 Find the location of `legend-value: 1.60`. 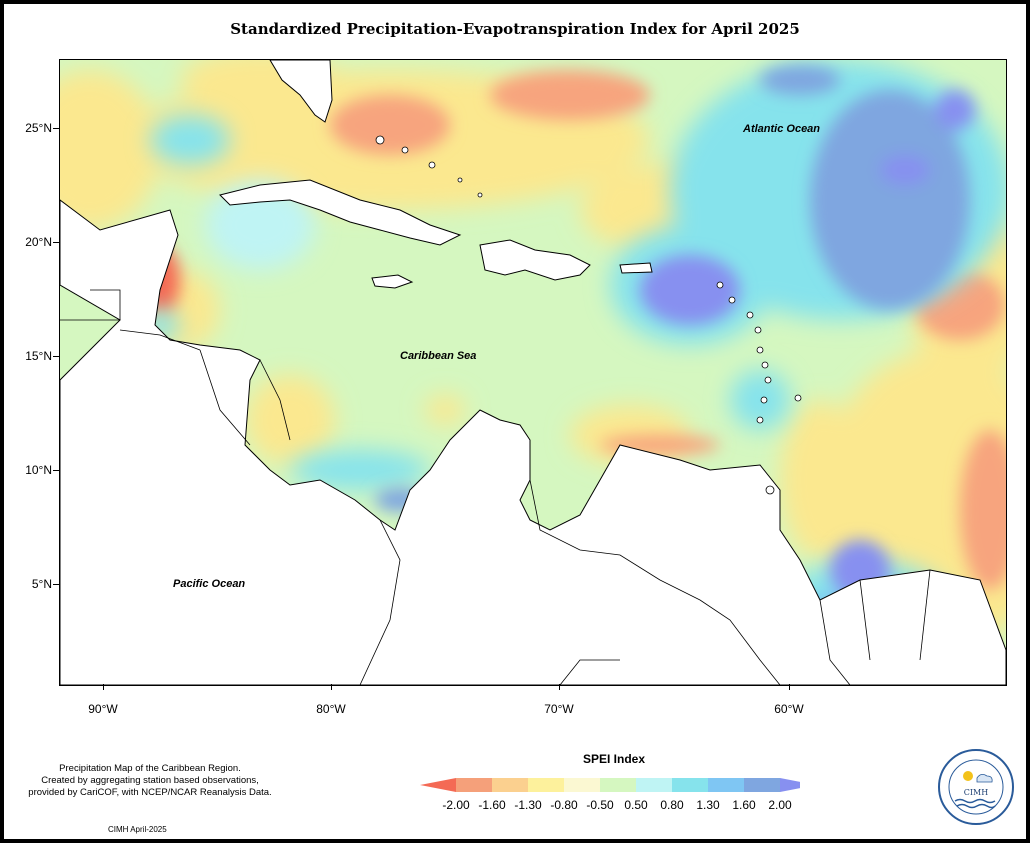

legend-value: 1.60 is located at coordinates (744, 805).